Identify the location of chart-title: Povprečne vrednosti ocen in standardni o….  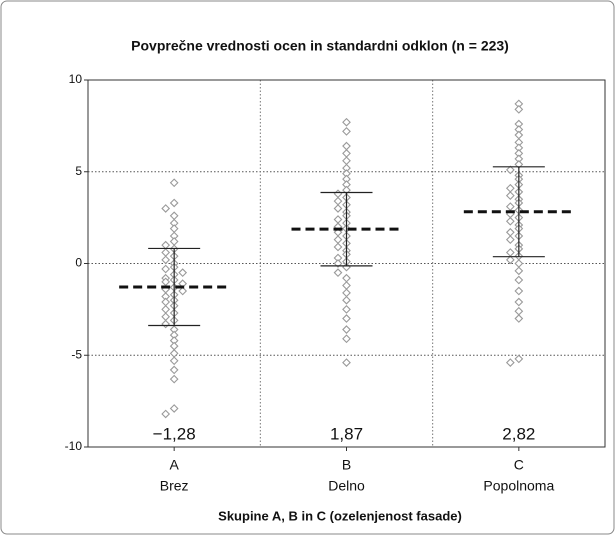
(320, 46).